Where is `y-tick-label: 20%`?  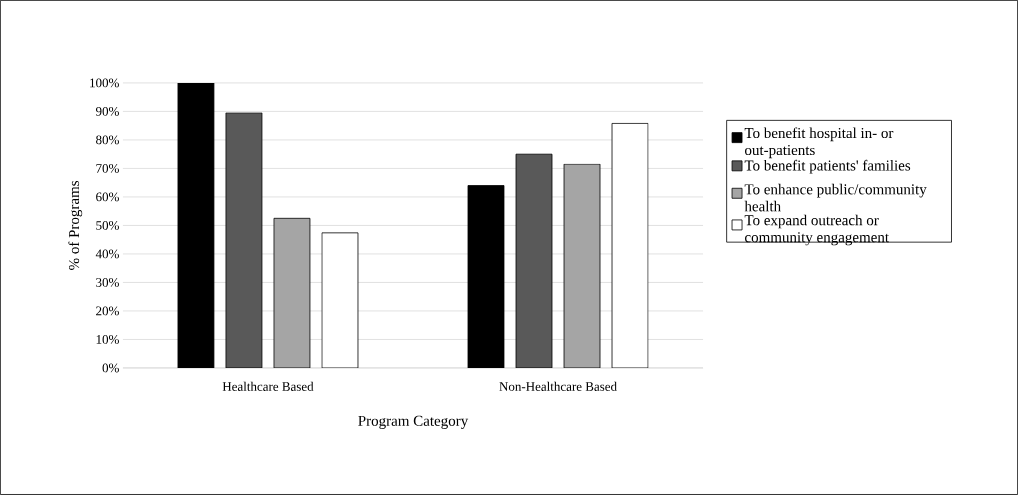 y-tick-label: 20% is located at coordinates (107, 311).